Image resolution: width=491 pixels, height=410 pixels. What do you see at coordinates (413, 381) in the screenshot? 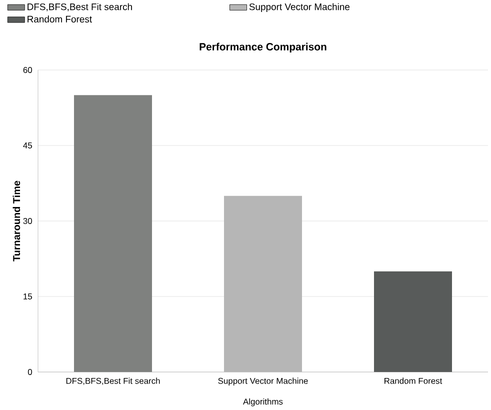
I see `x-tick-label: Random Forest` at bounding box center [413, 381].